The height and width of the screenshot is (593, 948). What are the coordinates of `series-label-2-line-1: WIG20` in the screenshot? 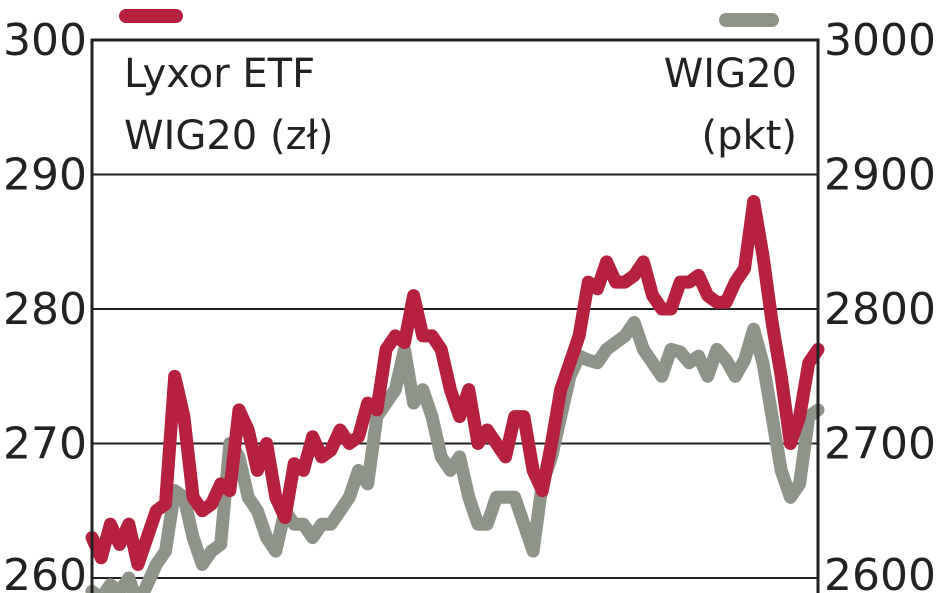 It's located at (730, 74).